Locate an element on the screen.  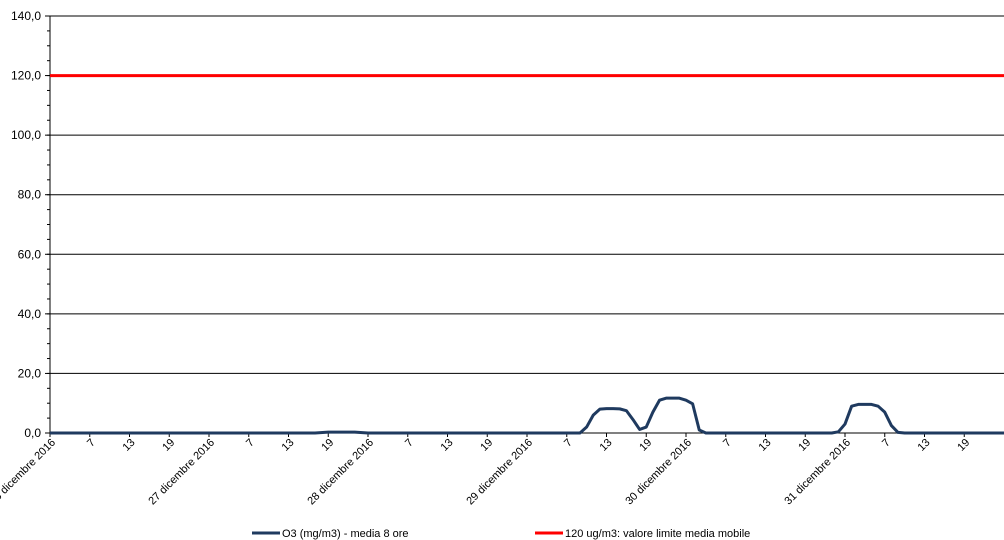
x-tick-label: 30 dicembre 2016 is located at coordinates (658, 472).